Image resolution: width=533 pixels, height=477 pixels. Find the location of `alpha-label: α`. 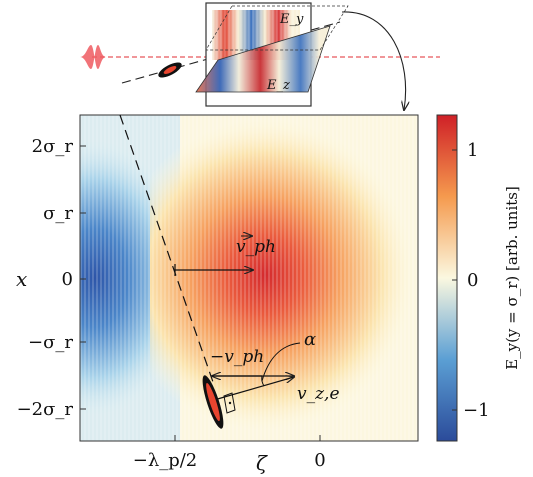

alpha-label: α is located at coordinates (310, 339).